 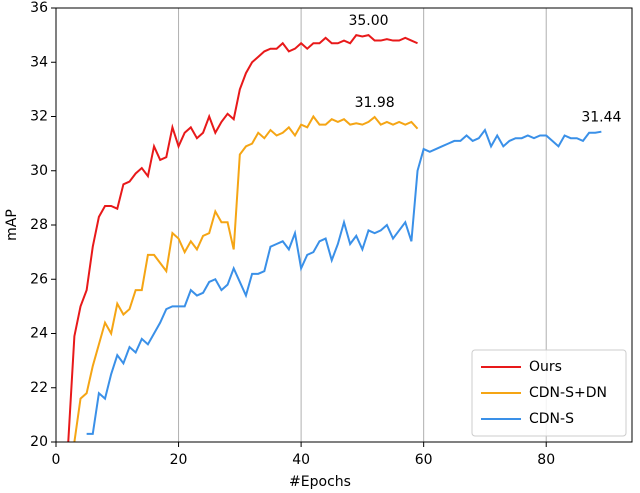 I want to click on y-tick-label: 20, so click(x=39, y=442).